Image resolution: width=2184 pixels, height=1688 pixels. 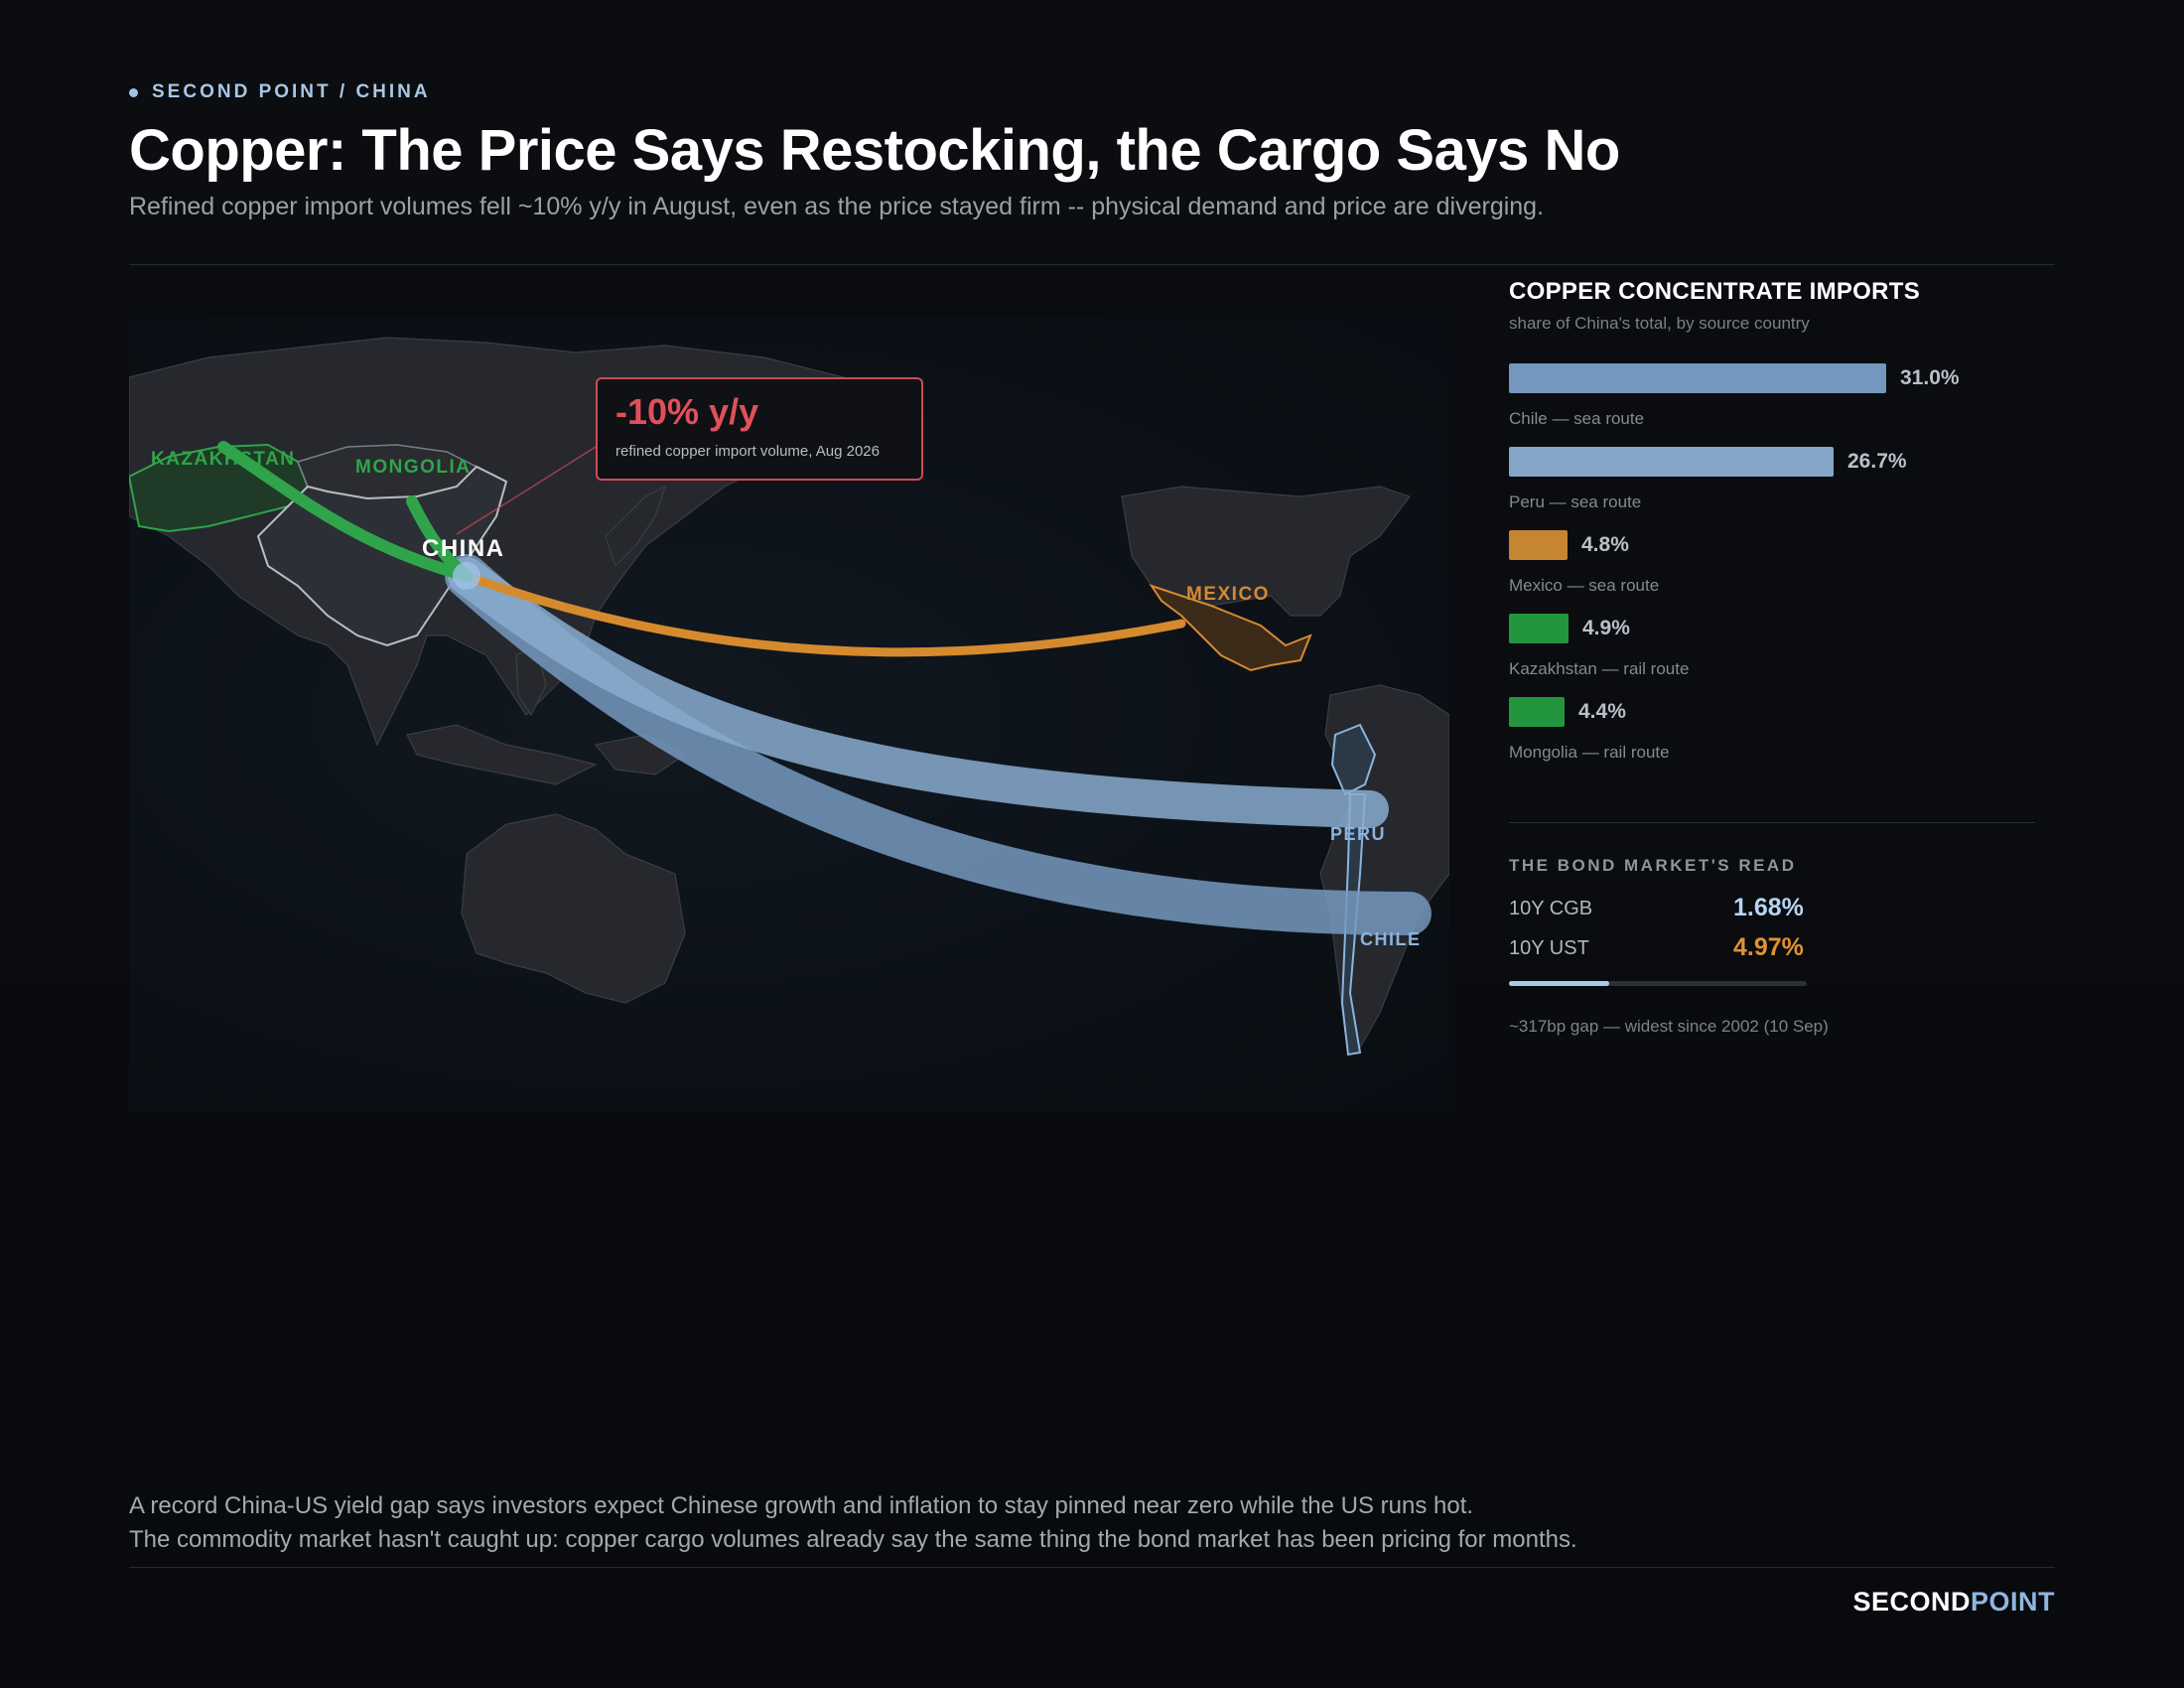 I want to click on label-peru: PERU, so click(x=1358, y=834).